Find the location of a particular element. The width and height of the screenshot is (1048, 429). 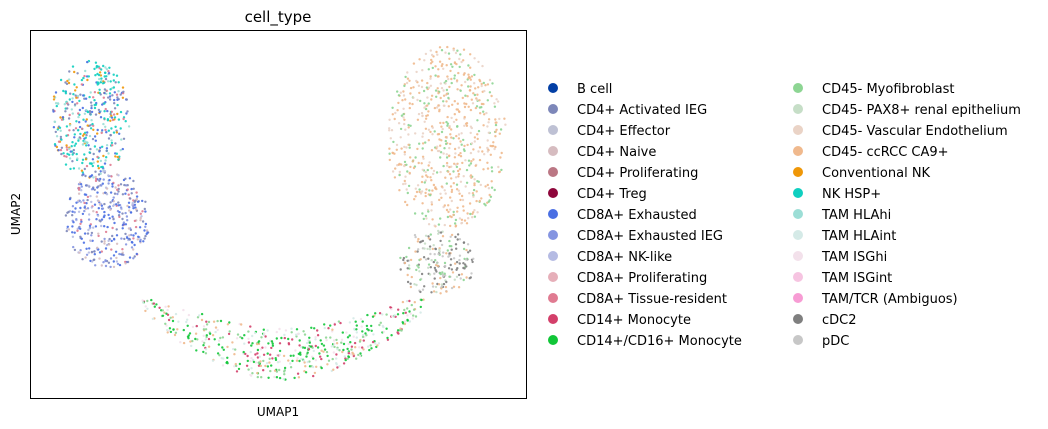

legend-label: CD8A+ Exhausted IEG is located at coordinates (650, 236).